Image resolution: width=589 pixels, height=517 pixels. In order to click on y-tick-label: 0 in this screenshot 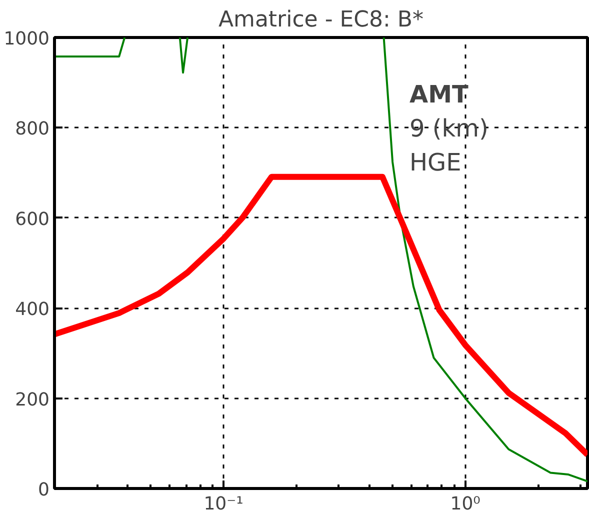, I will do `click(44, 490)`.